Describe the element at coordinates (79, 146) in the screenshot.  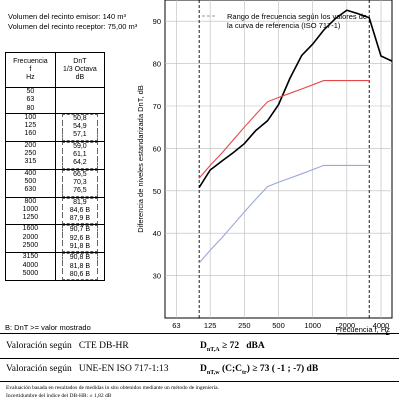
I see `dnt-value: 59,0` at that location.